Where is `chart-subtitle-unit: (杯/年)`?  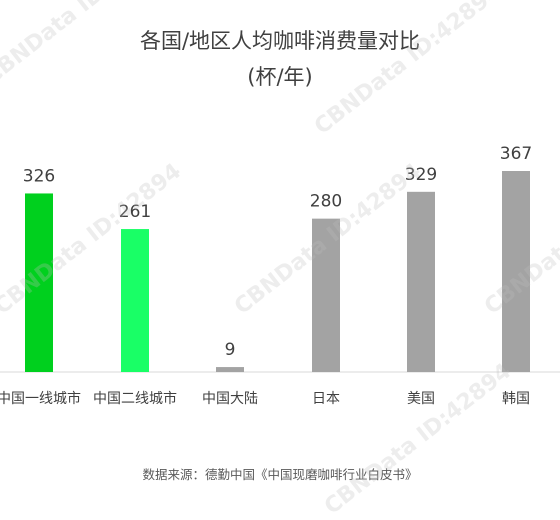 chart-subtitle-unit: (杯/年) is located at coordinates (280, 77).